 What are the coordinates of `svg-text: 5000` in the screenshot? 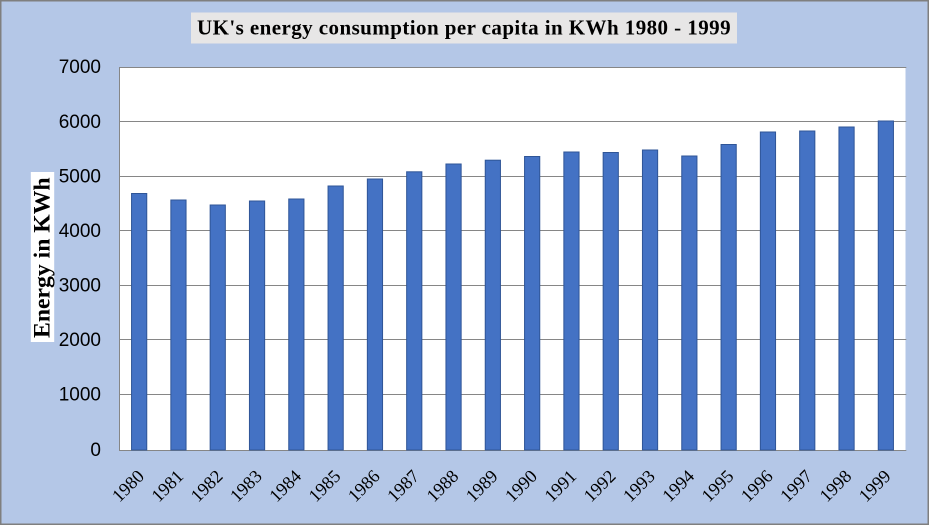 It's located at (80, 176).